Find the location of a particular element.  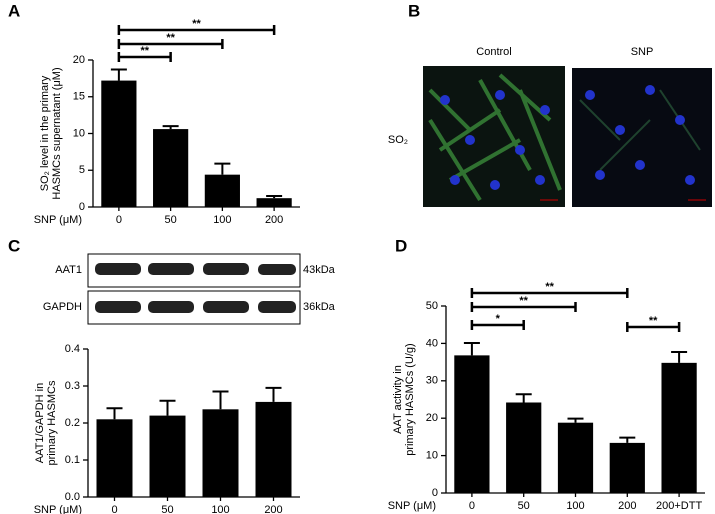

y-tick-label: 40 is located at coordinates (432, 343).